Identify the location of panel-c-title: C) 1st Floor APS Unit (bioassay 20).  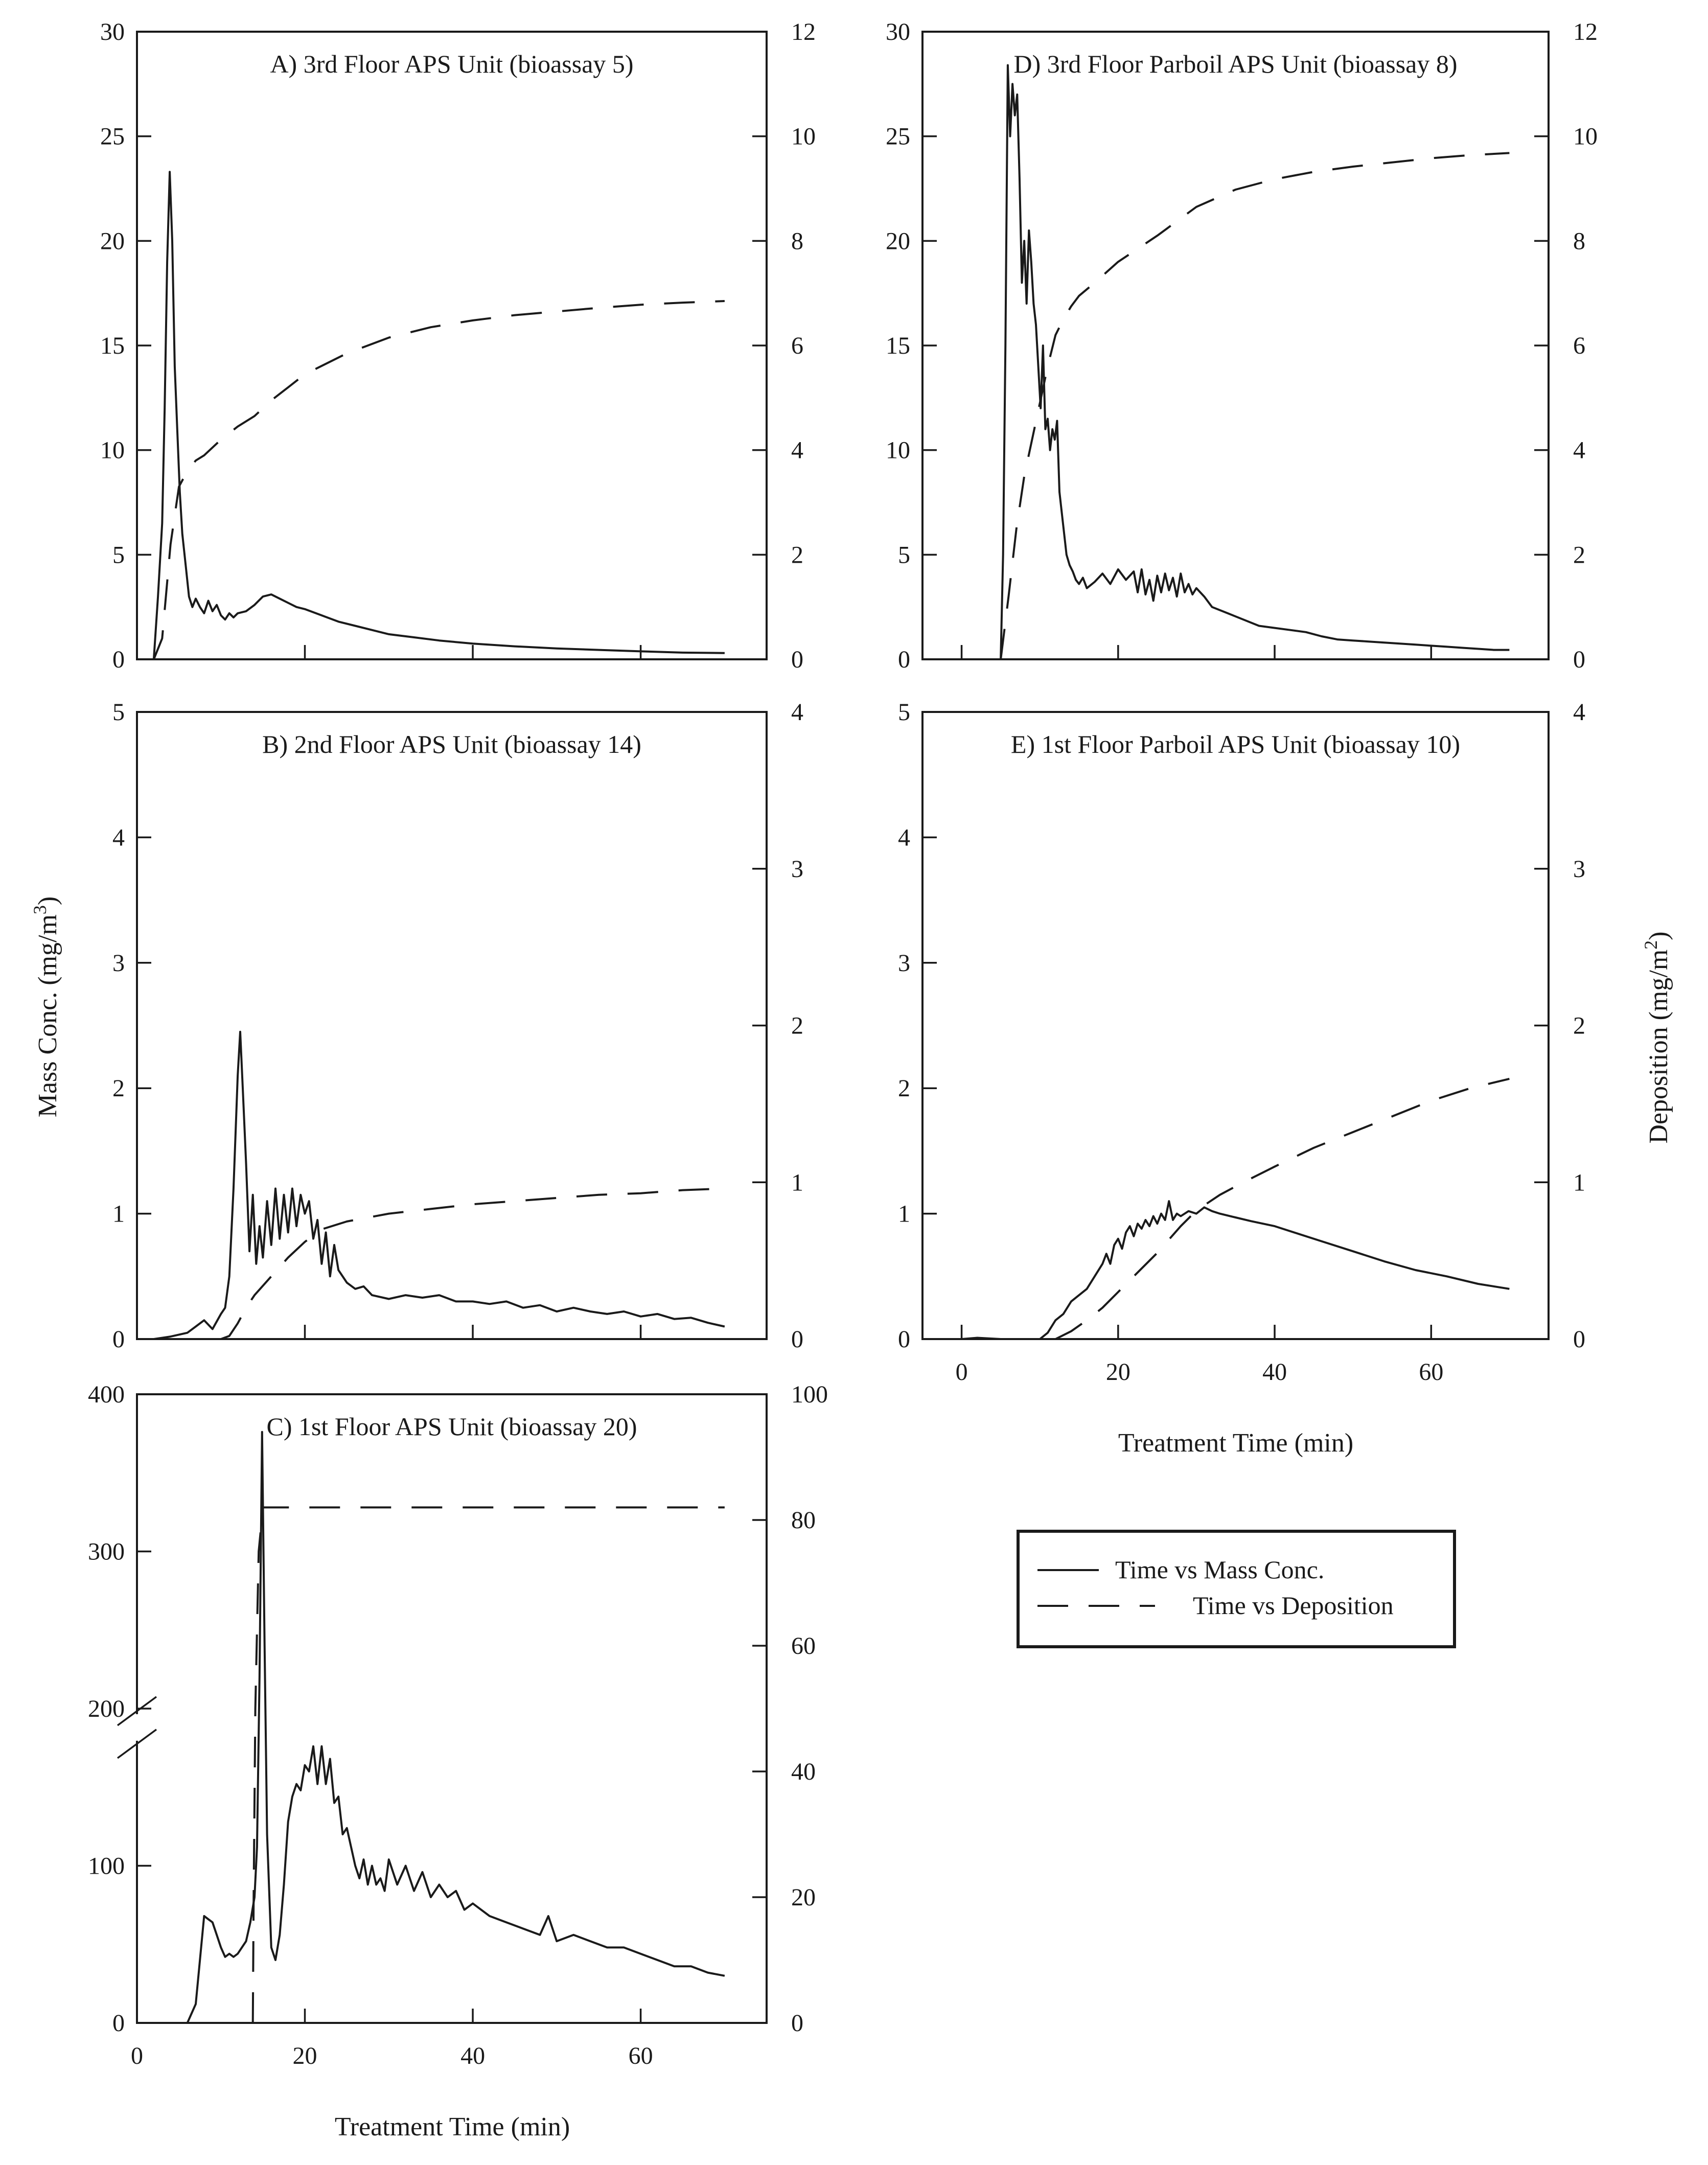
(452, 1426).